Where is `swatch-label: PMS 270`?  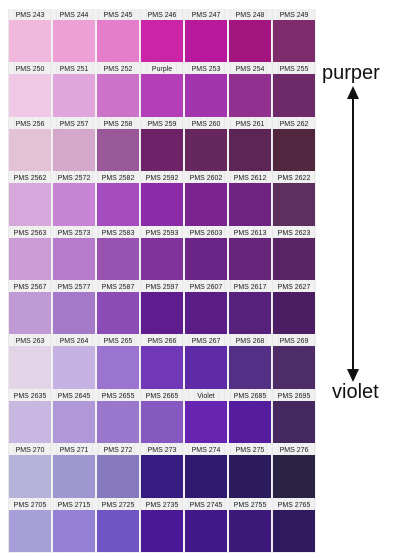 swatch-label: PMS 270 is located at coordinates (30, 451).